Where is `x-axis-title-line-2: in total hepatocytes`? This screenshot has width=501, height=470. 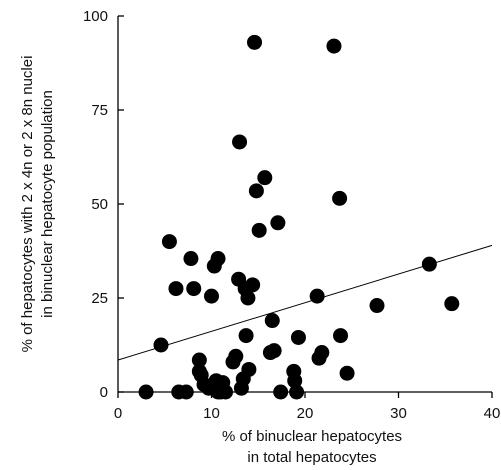
x-axis-title-line-2: in total hepatocytes is located at coordinates (311, 457).